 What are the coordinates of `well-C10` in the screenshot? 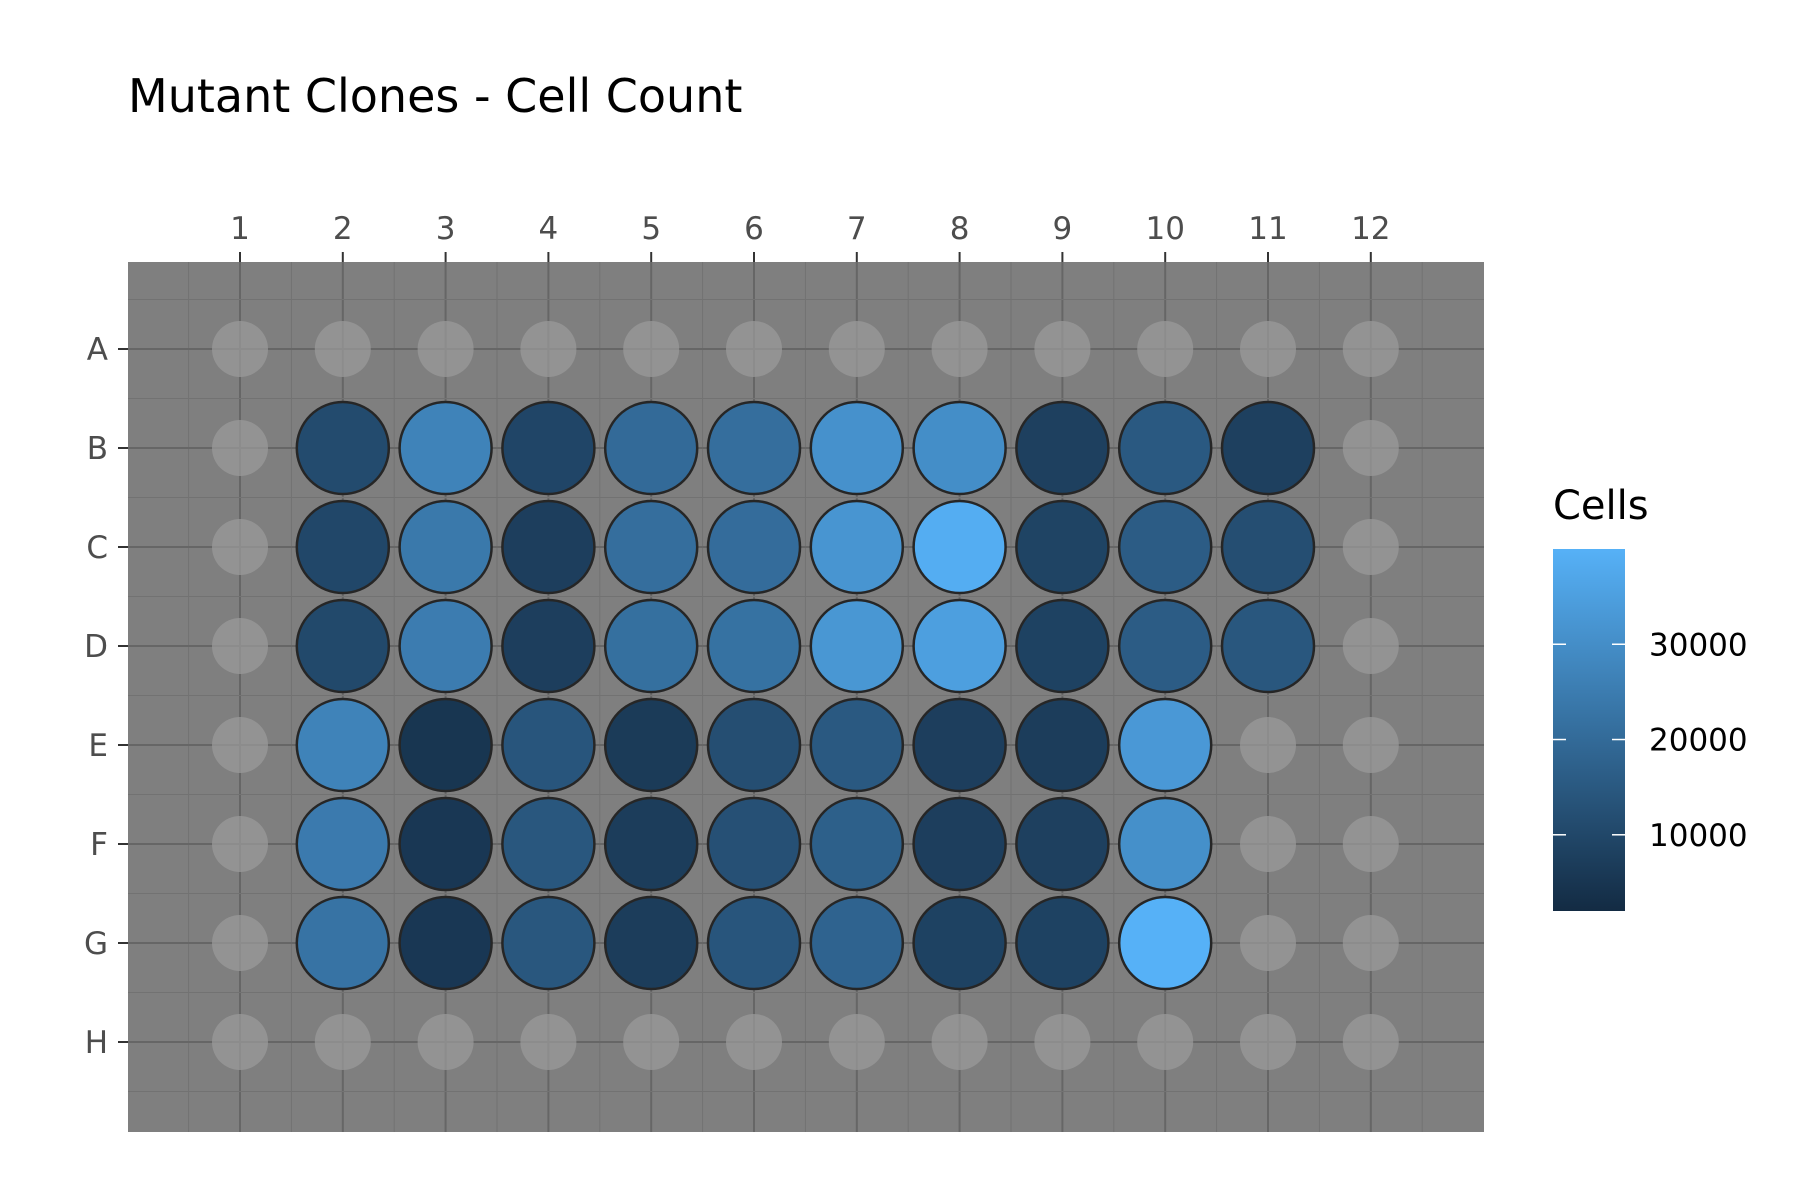 It's located at (1165, 547).